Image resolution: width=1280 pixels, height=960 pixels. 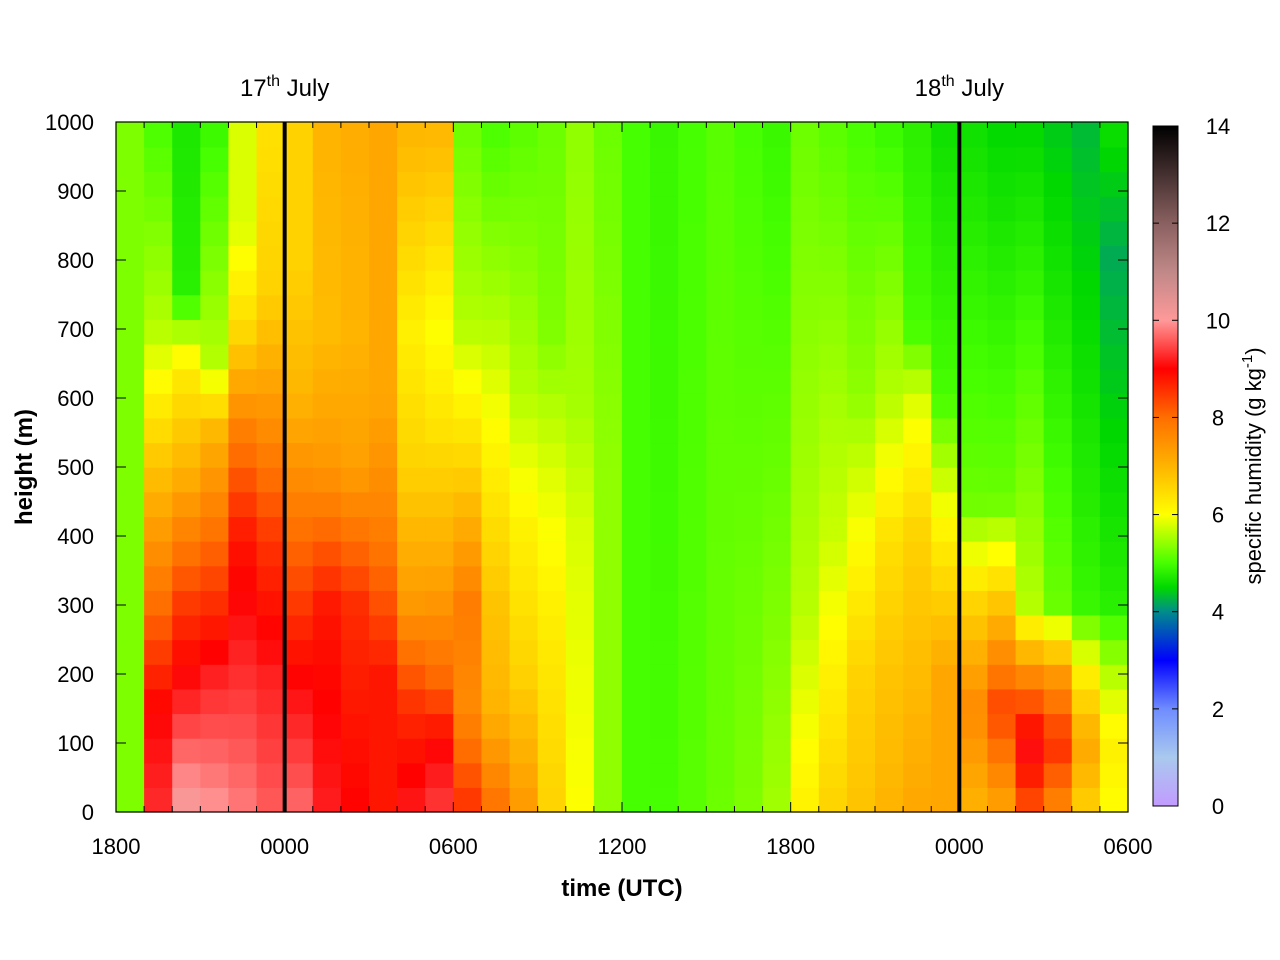 What do you see at coordinates (1218, 806) in the screenshot?
I see `colorbar-tick-label: 0` at bounding box center [1218, 806].